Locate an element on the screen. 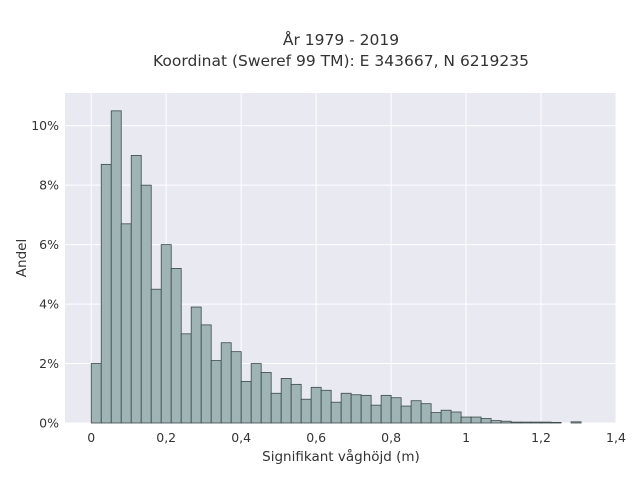 Image resolution: width=640 pixels, height=480 pixels. y-tick-label-0: 0% is located at coordinates (49, 423).